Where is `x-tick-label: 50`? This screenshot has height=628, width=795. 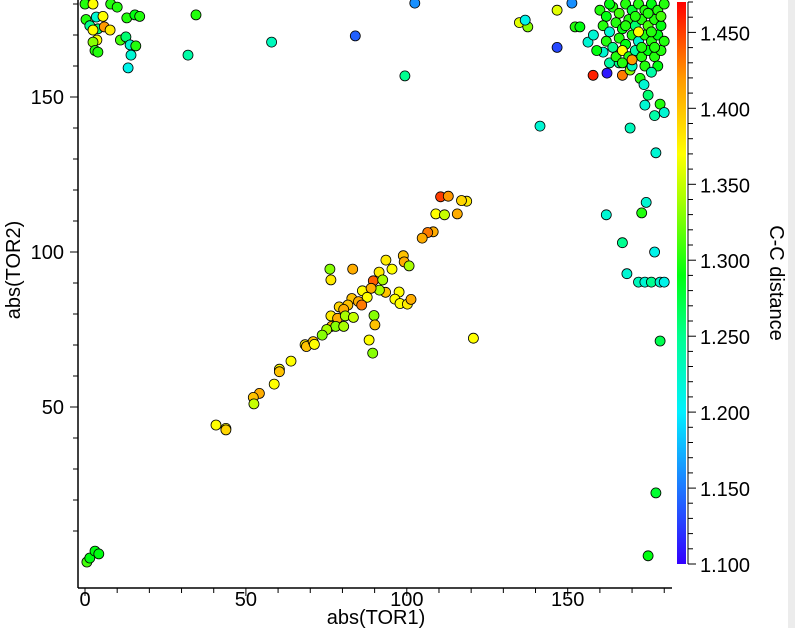 x-tick-label: 50 is located at coordinates (246, 600).